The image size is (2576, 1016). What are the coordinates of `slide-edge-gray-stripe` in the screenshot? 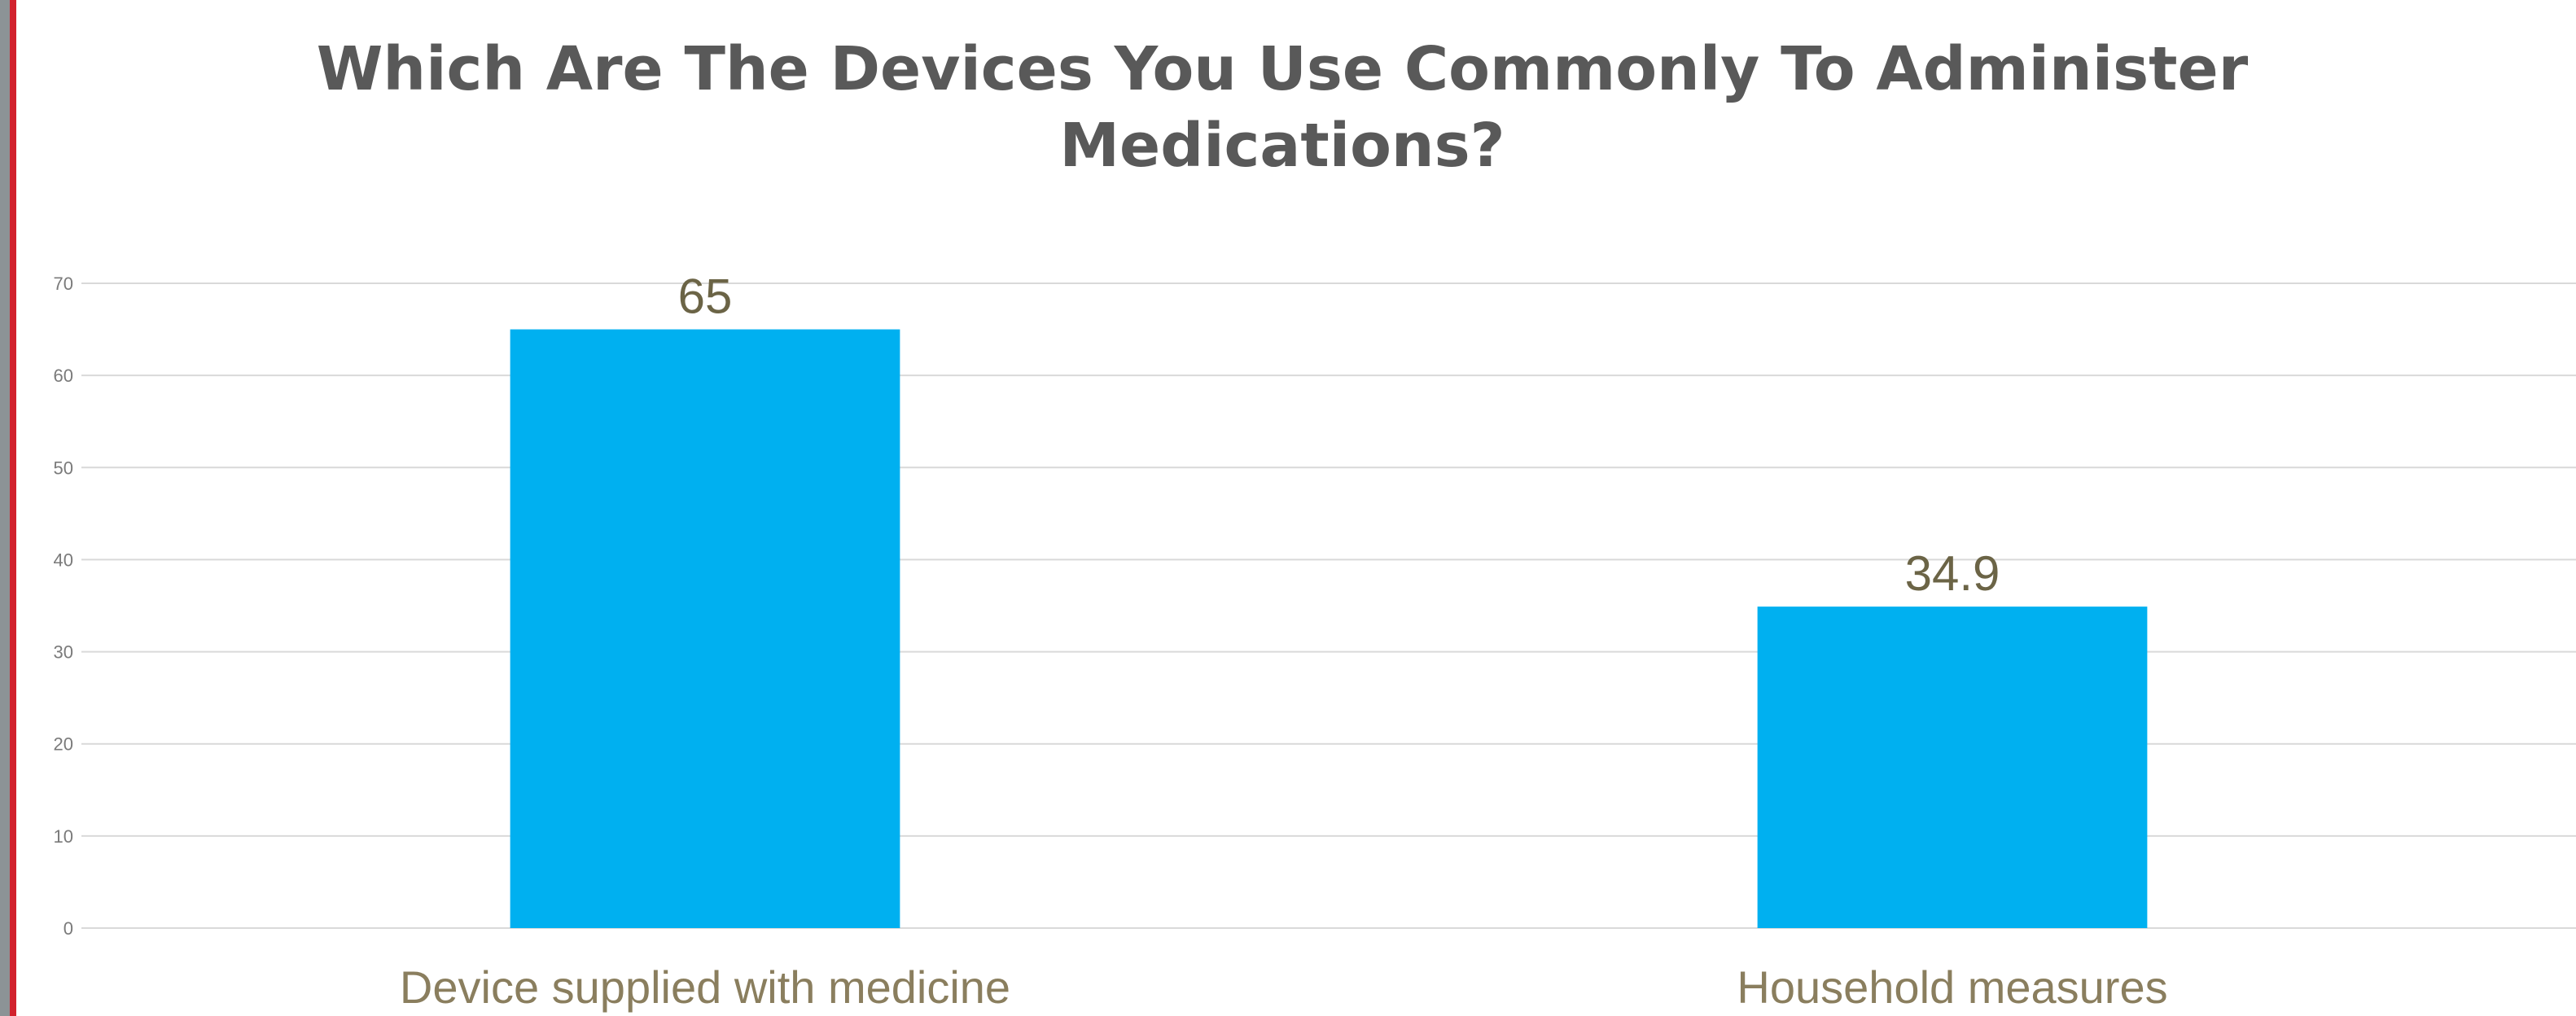 It's located at (5, 508).